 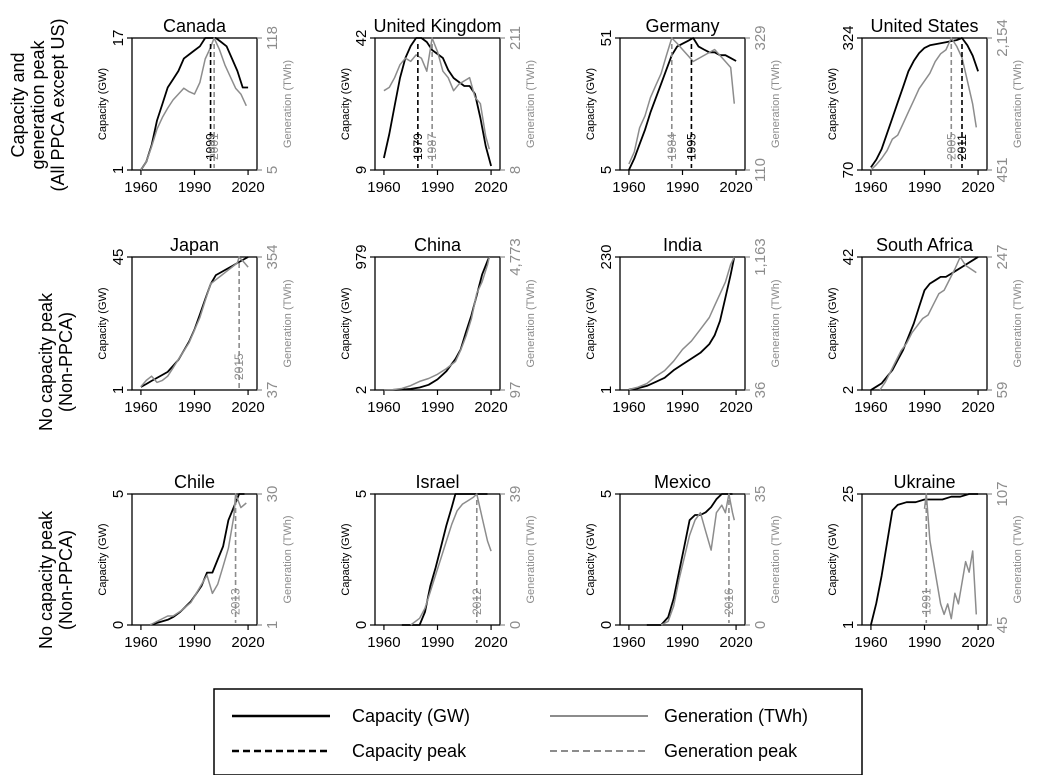 I want to click on y-tick-label: 42, so click(x=848, y=257).